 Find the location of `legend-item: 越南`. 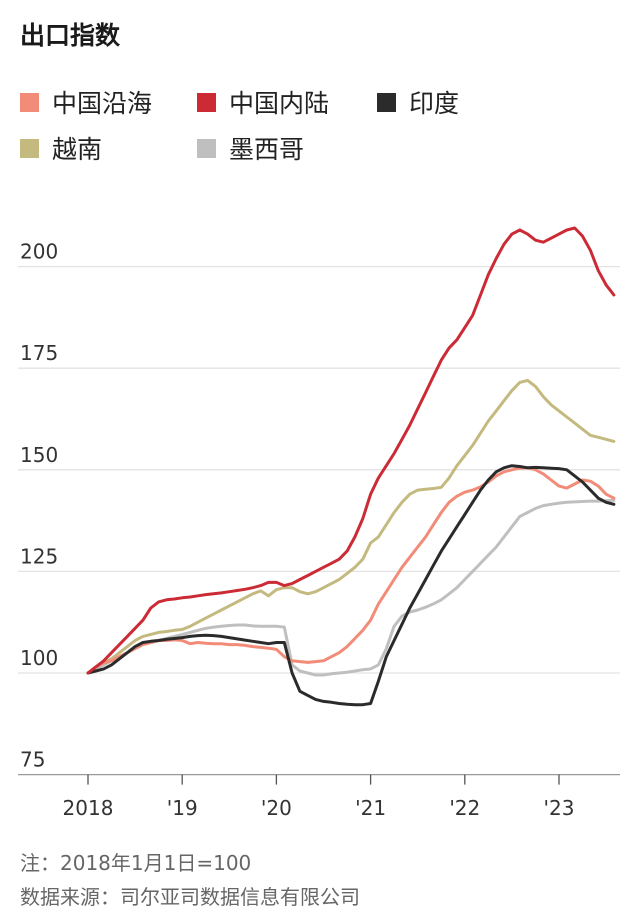

legend-item: 越南 is located at coordinates (61, 148).